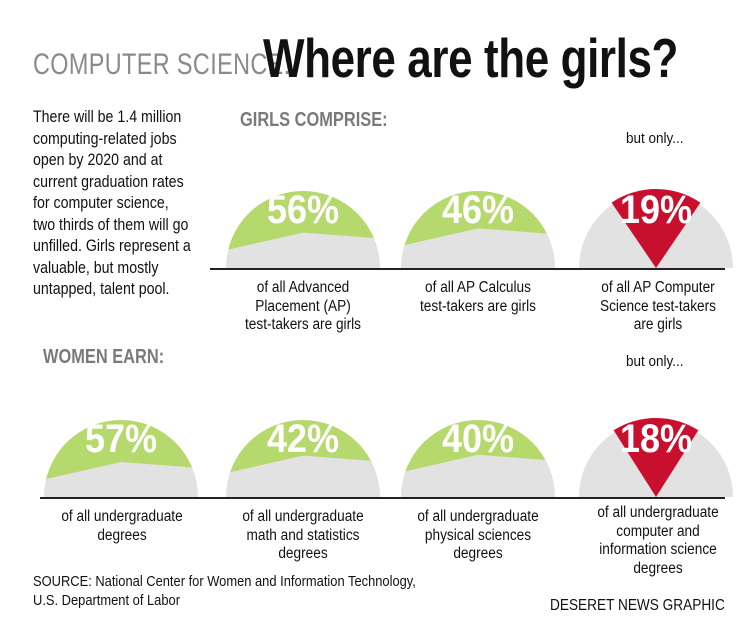 The height and width of the screenshot is (622, 750). Describe the element at coordinates (303, 287) in the screenshot. I see `caption-line: of all Advanced` at that location.